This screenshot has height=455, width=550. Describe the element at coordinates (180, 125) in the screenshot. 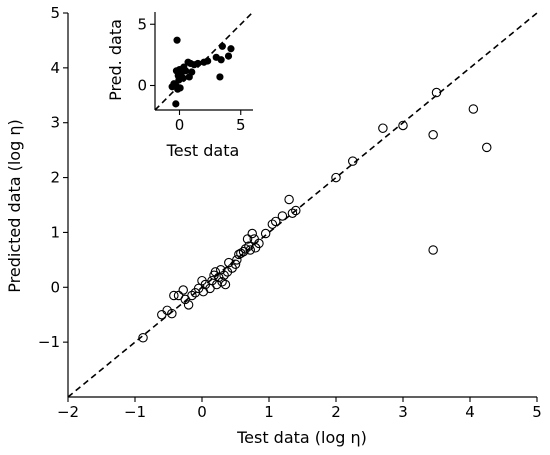

I see `inset-x-tick-label: 0` at that location.